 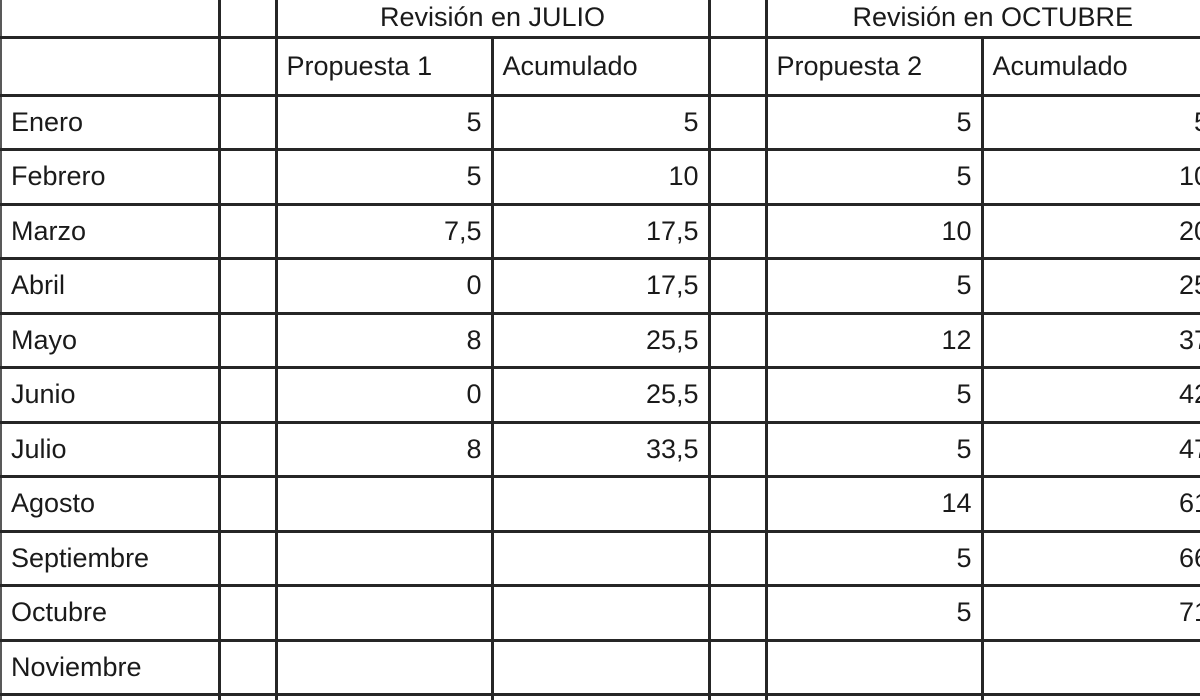 I want to click on column-header-julio-acumulado: Acumulado, so click(x=600, y=66).